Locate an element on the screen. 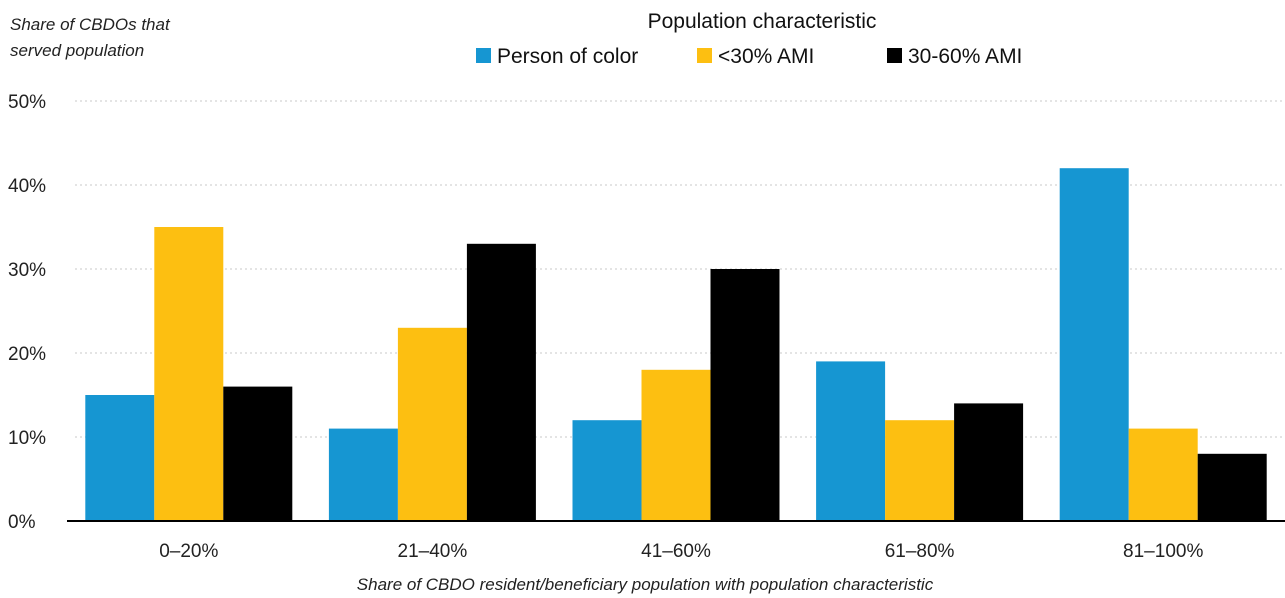 This screenshot has width=1285, height=598. y-tick-label: 50% is located at coordinates (27, 102).